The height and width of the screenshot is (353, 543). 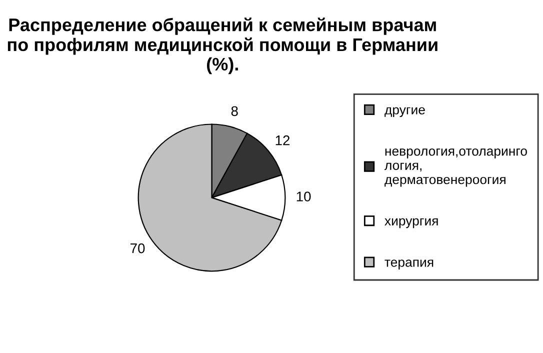 What do you see at coordinates (283, 140) in the screenshot?
I see `data-label: 12` at bounding box center [283, 140].